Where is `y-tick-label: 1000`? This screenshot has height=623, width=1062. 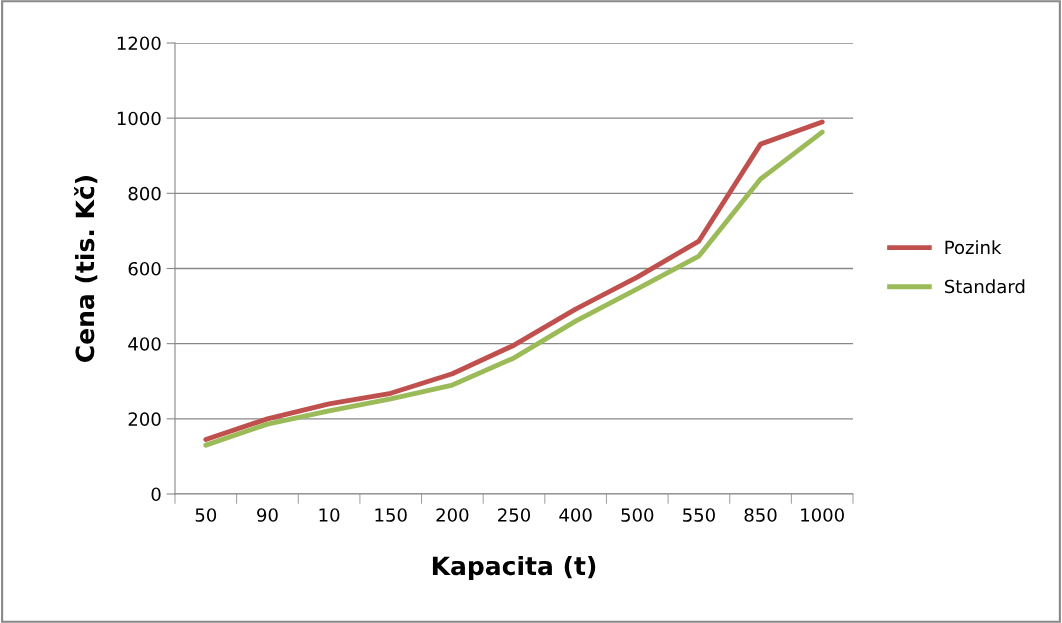 y-tick-label: 1000 is located at coordinates (139, 118).